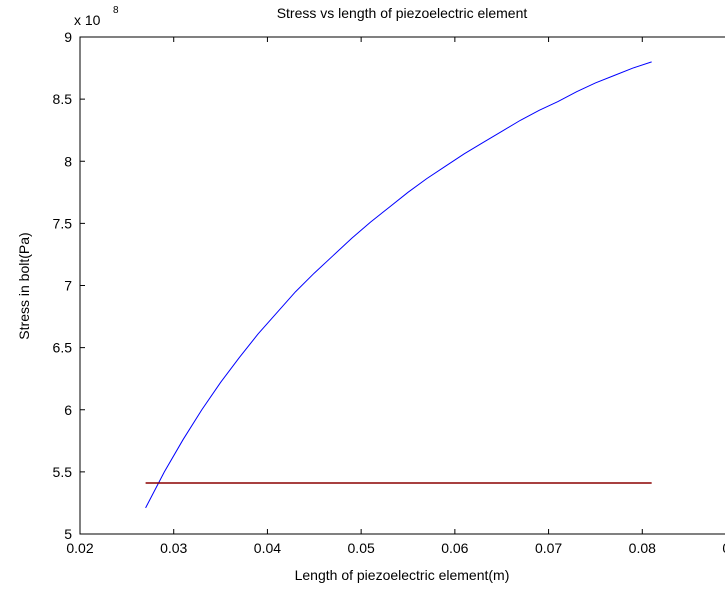 Image resolution: width=725 pixels, height=590 pixels. I want to click on x-axis-label: Length of piezoelectric element(m), so click(402, 575).